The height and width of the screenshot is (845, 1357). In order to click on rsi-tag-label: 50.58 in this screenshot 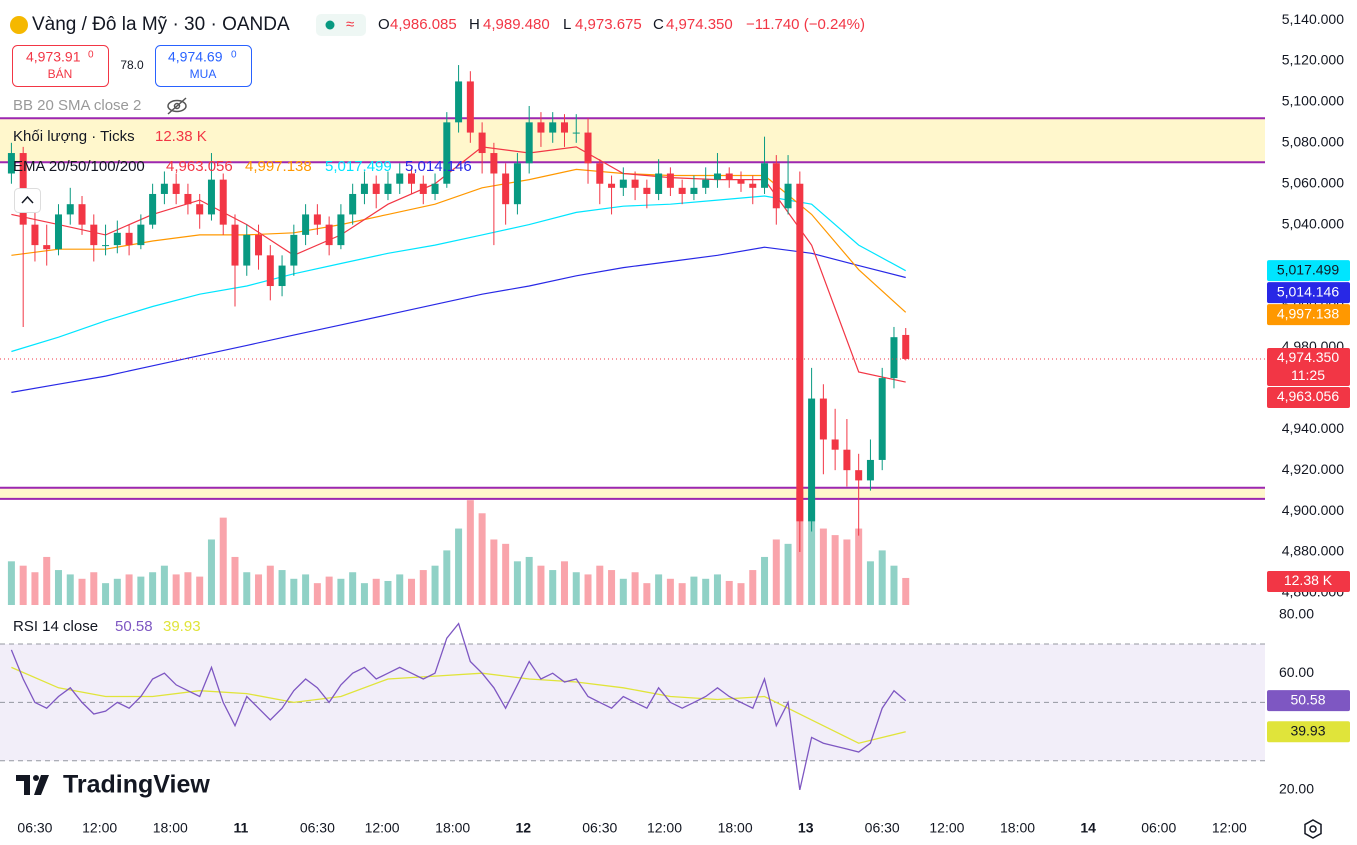, I will do `click(1307, 699)`.